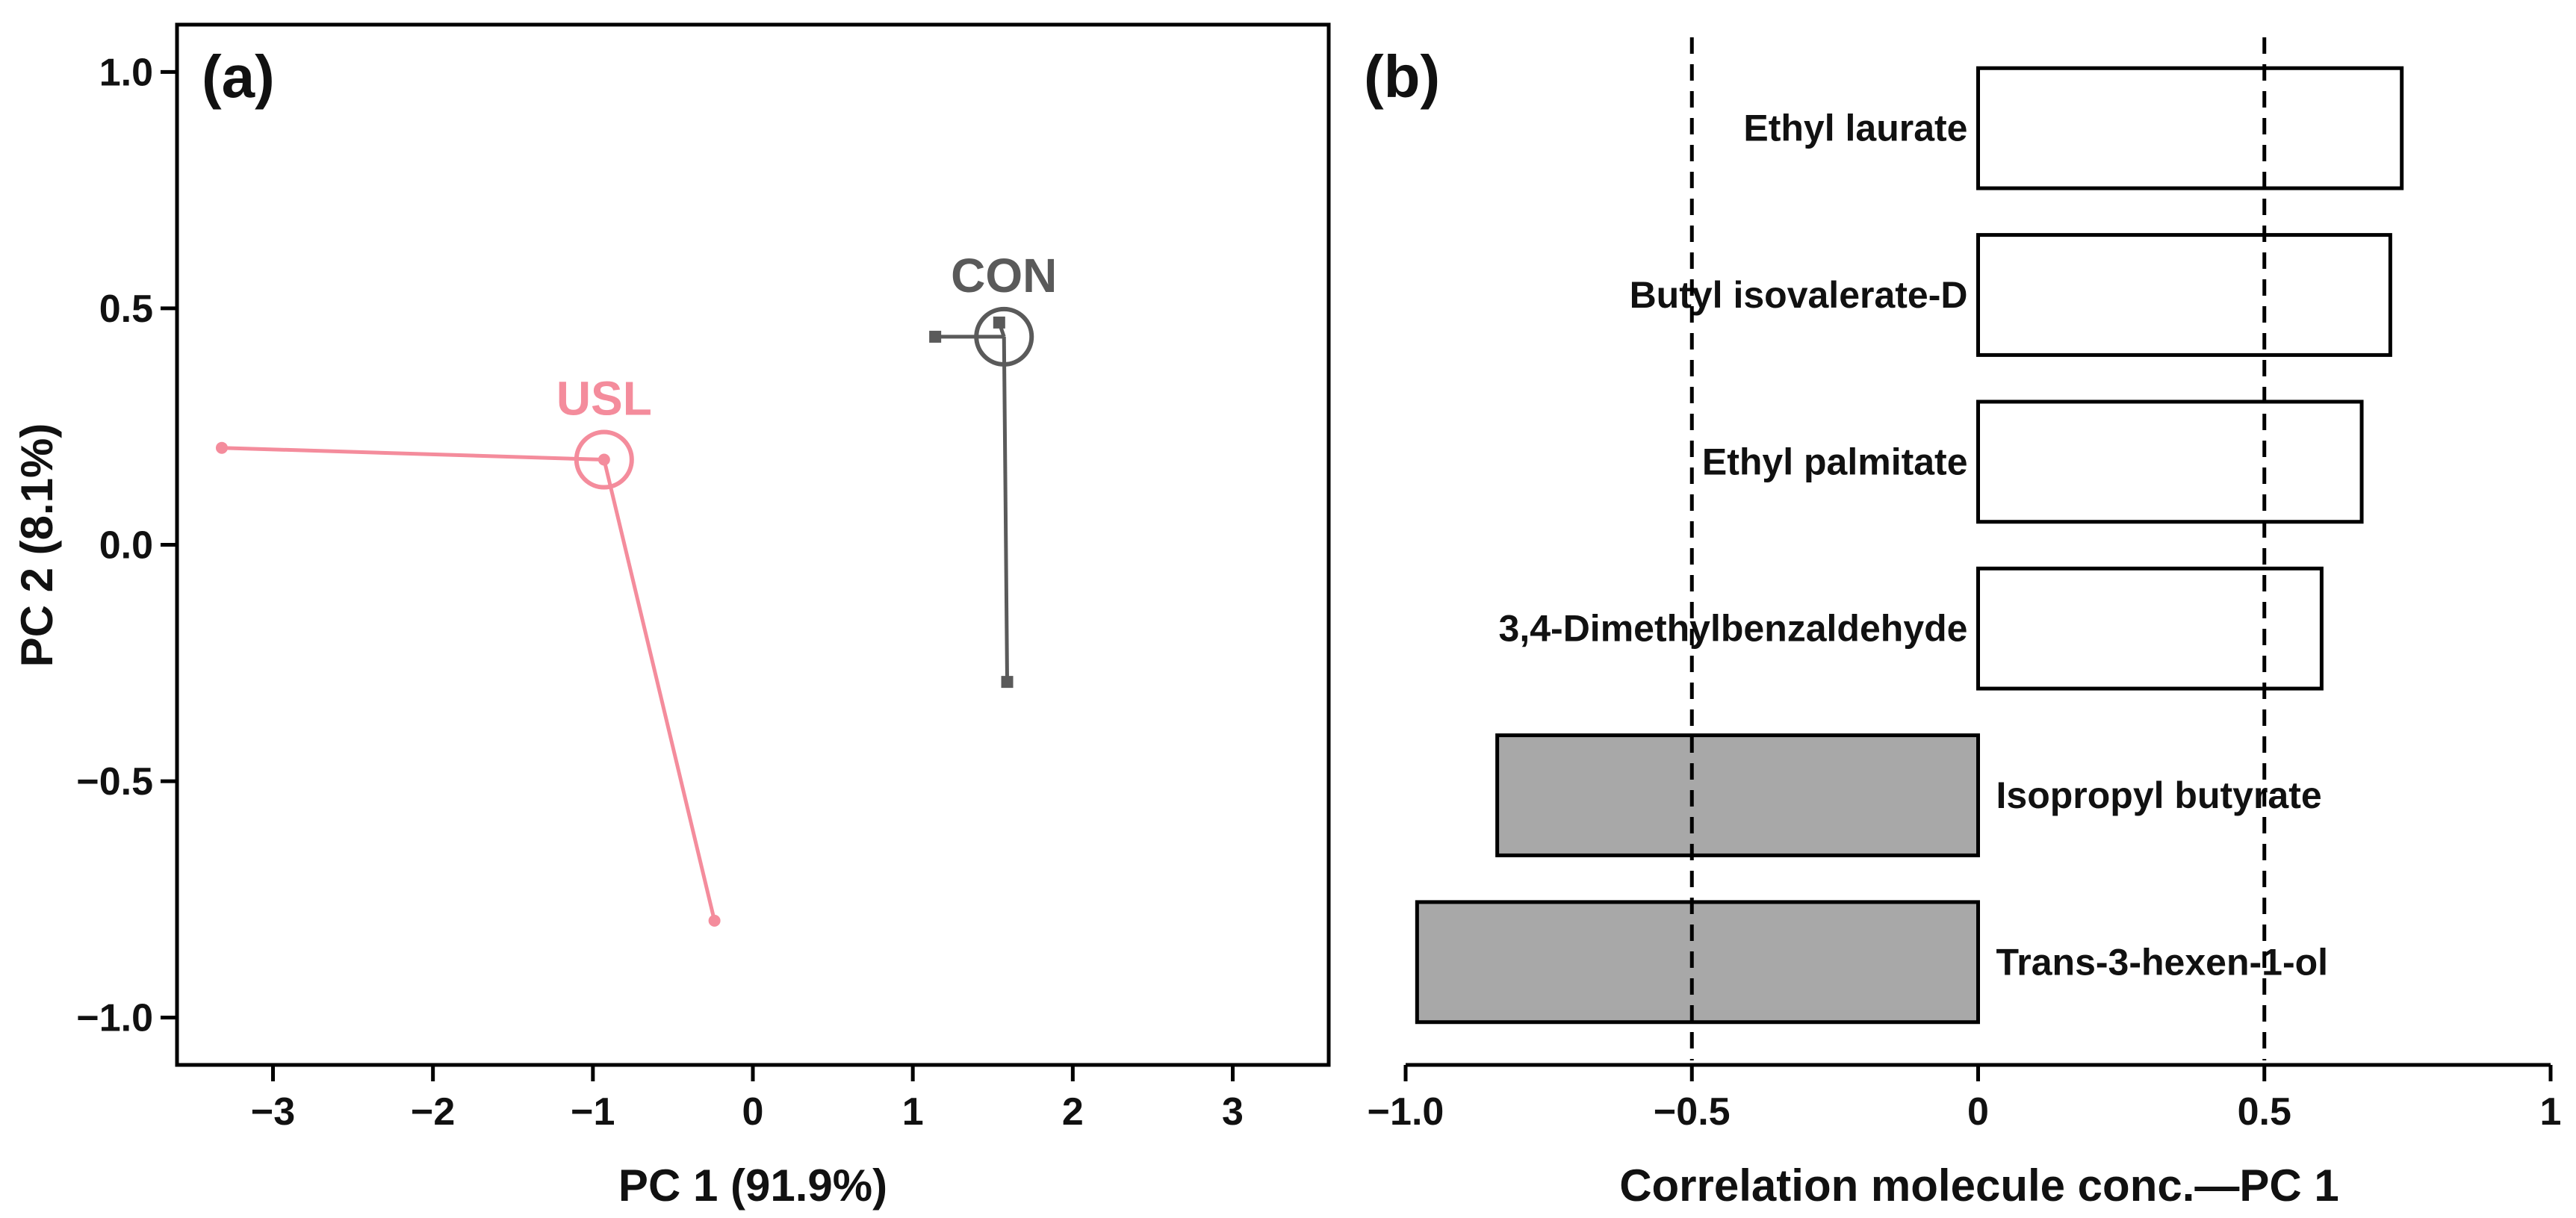 The height and width of the screenshot is (1218, 2576). Describe the element at coordinates (593, 1112) in the screenshot. I see `x-tick-label: −1` at that location.